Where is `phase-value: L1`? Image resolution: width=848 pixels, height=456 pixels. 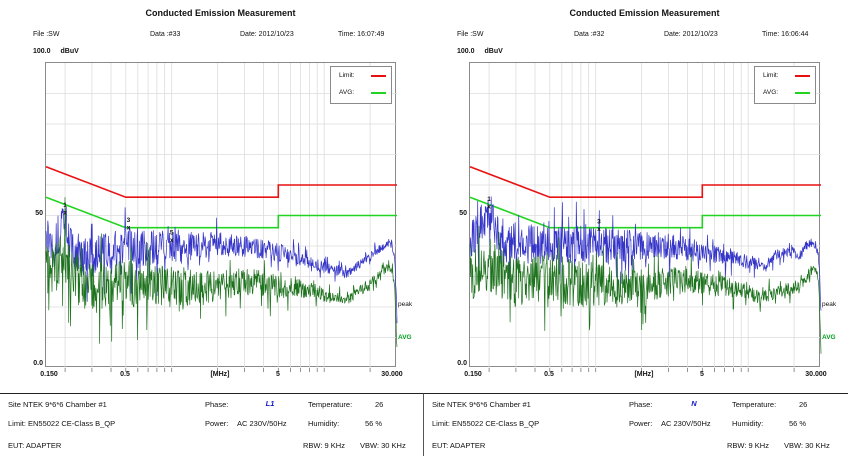 phase-value: L1 is located at coordinates (270, 403).